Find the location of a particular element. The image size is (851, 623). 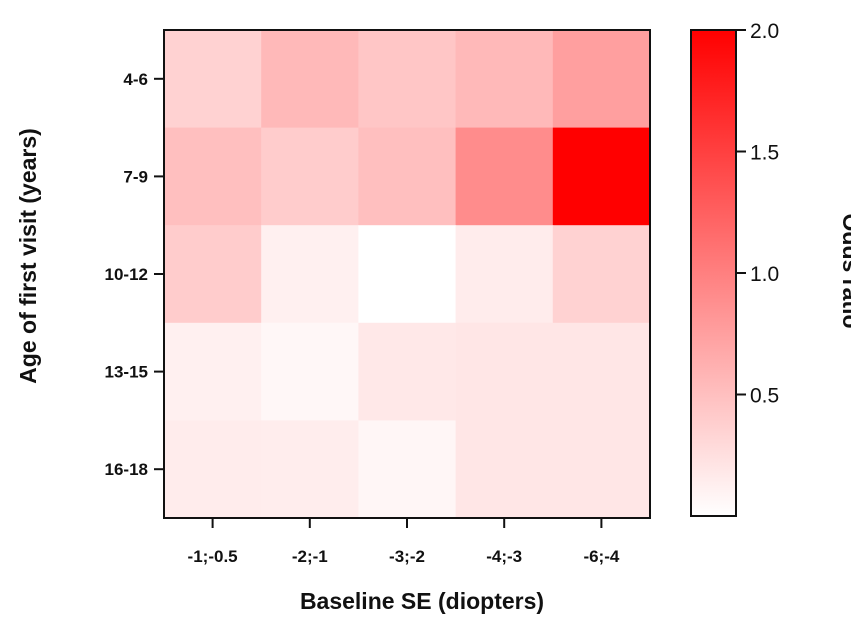

colorbar-tick-label: 0.5 is located at coordinates (764, 396).